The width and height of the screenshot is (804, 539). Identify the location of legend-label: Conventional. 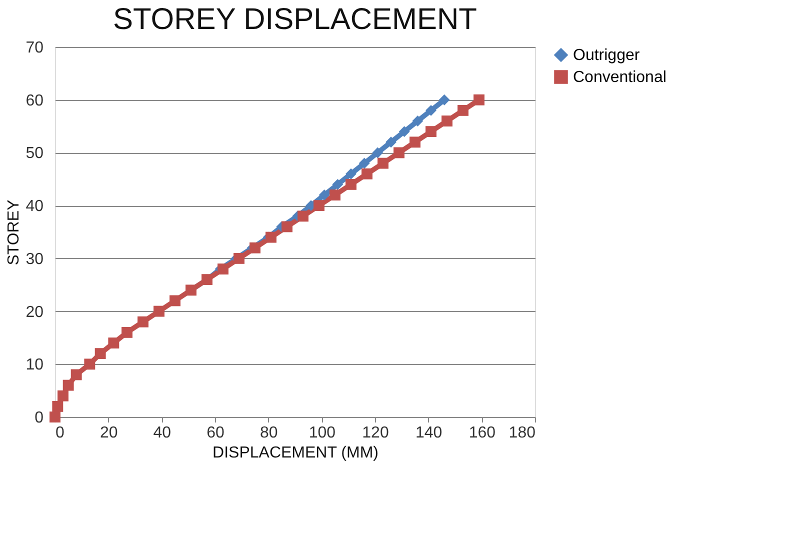
(619, 77).